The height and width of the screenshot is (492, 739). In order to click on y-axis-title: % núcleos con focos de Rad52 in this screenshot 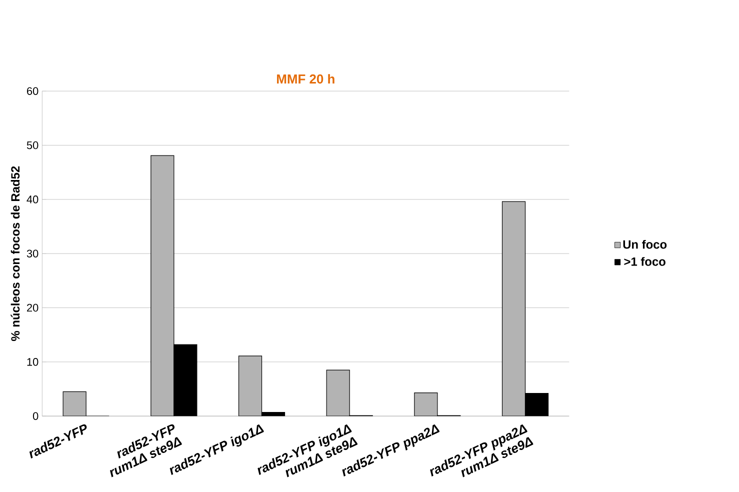, I will do `click(15, 253)`.